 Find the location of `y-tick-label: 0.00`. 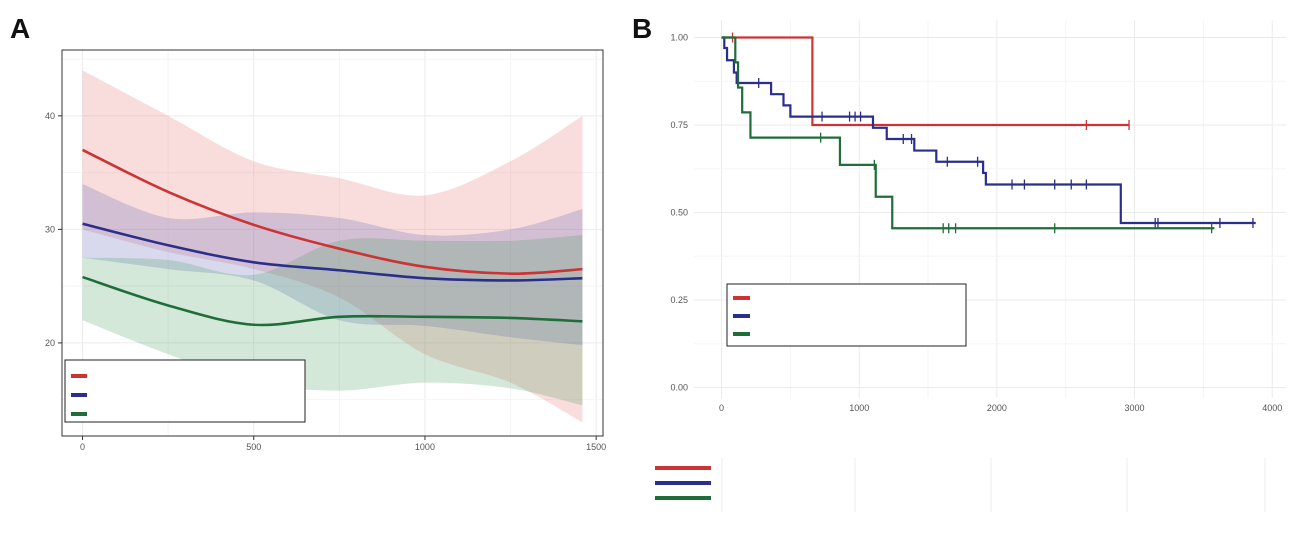

y-tick-label: 0.00 is located at coordinates (679, 388).